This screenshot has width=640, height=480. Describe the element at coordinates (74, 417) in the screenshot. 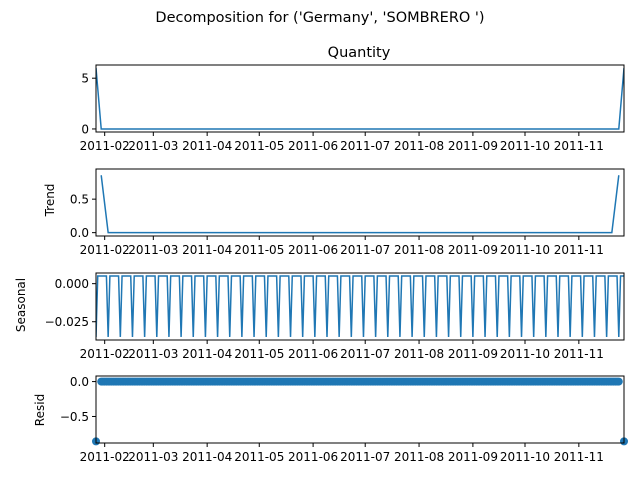

I see `y-tick-label: −0.5` at that location.